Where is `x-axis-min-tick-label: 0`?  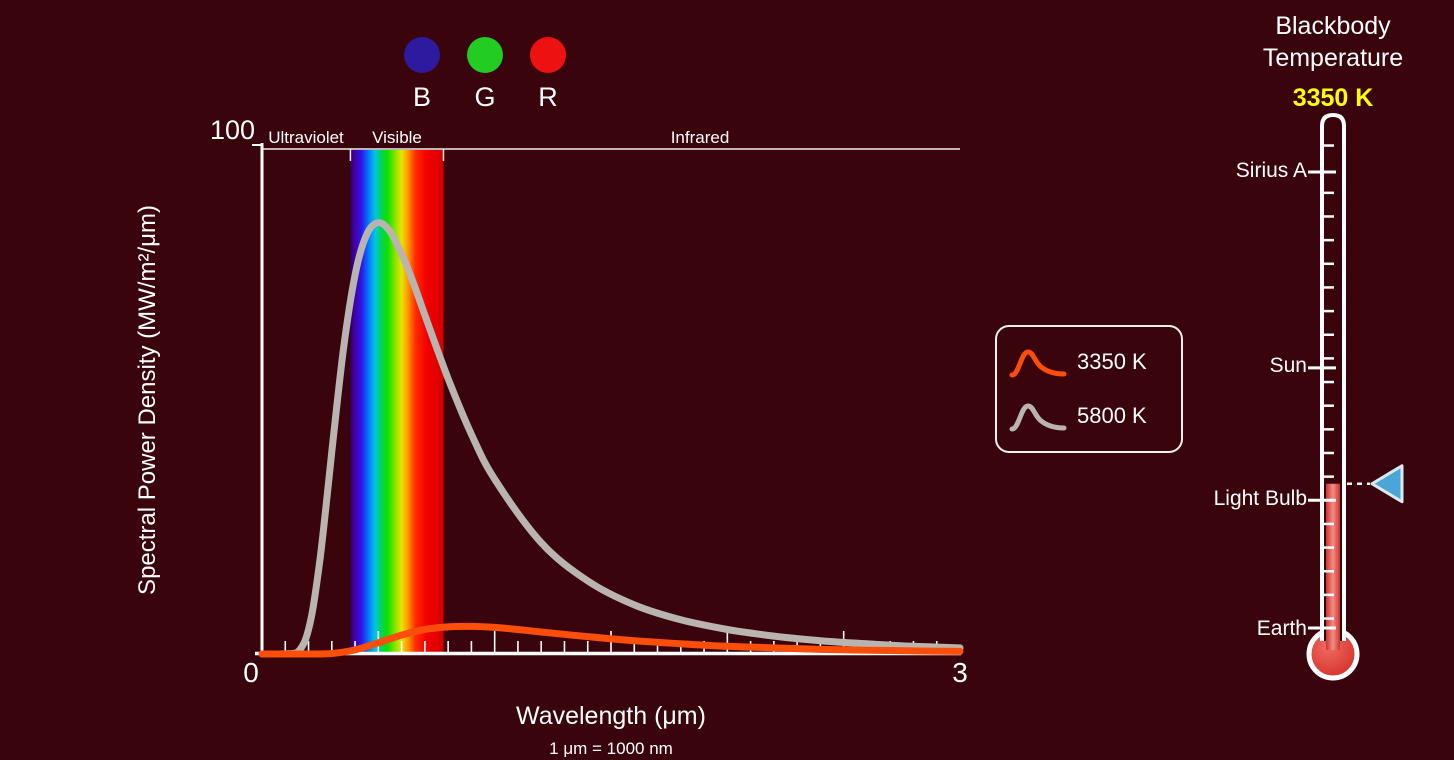 x-axis-min-tick-label: 0 is located at coordinates (251, 672).